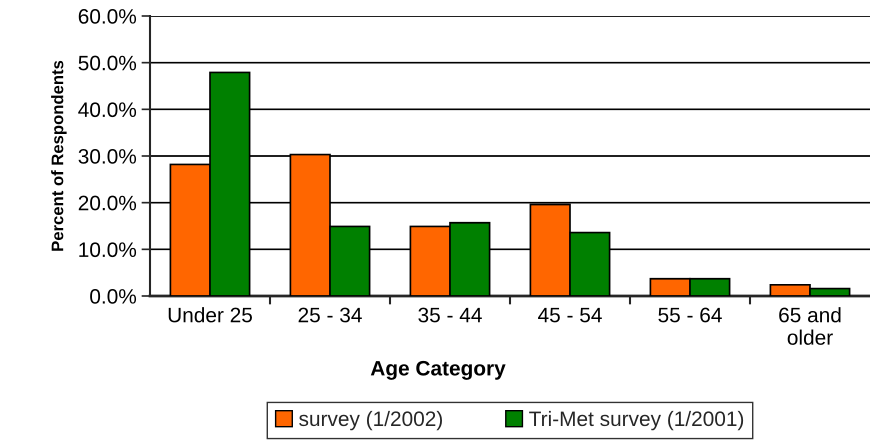 Image resolution: width=870 pixels, height=442 pixels. I want to click on x-tick-label: 55 - 64, so click(690, 315).